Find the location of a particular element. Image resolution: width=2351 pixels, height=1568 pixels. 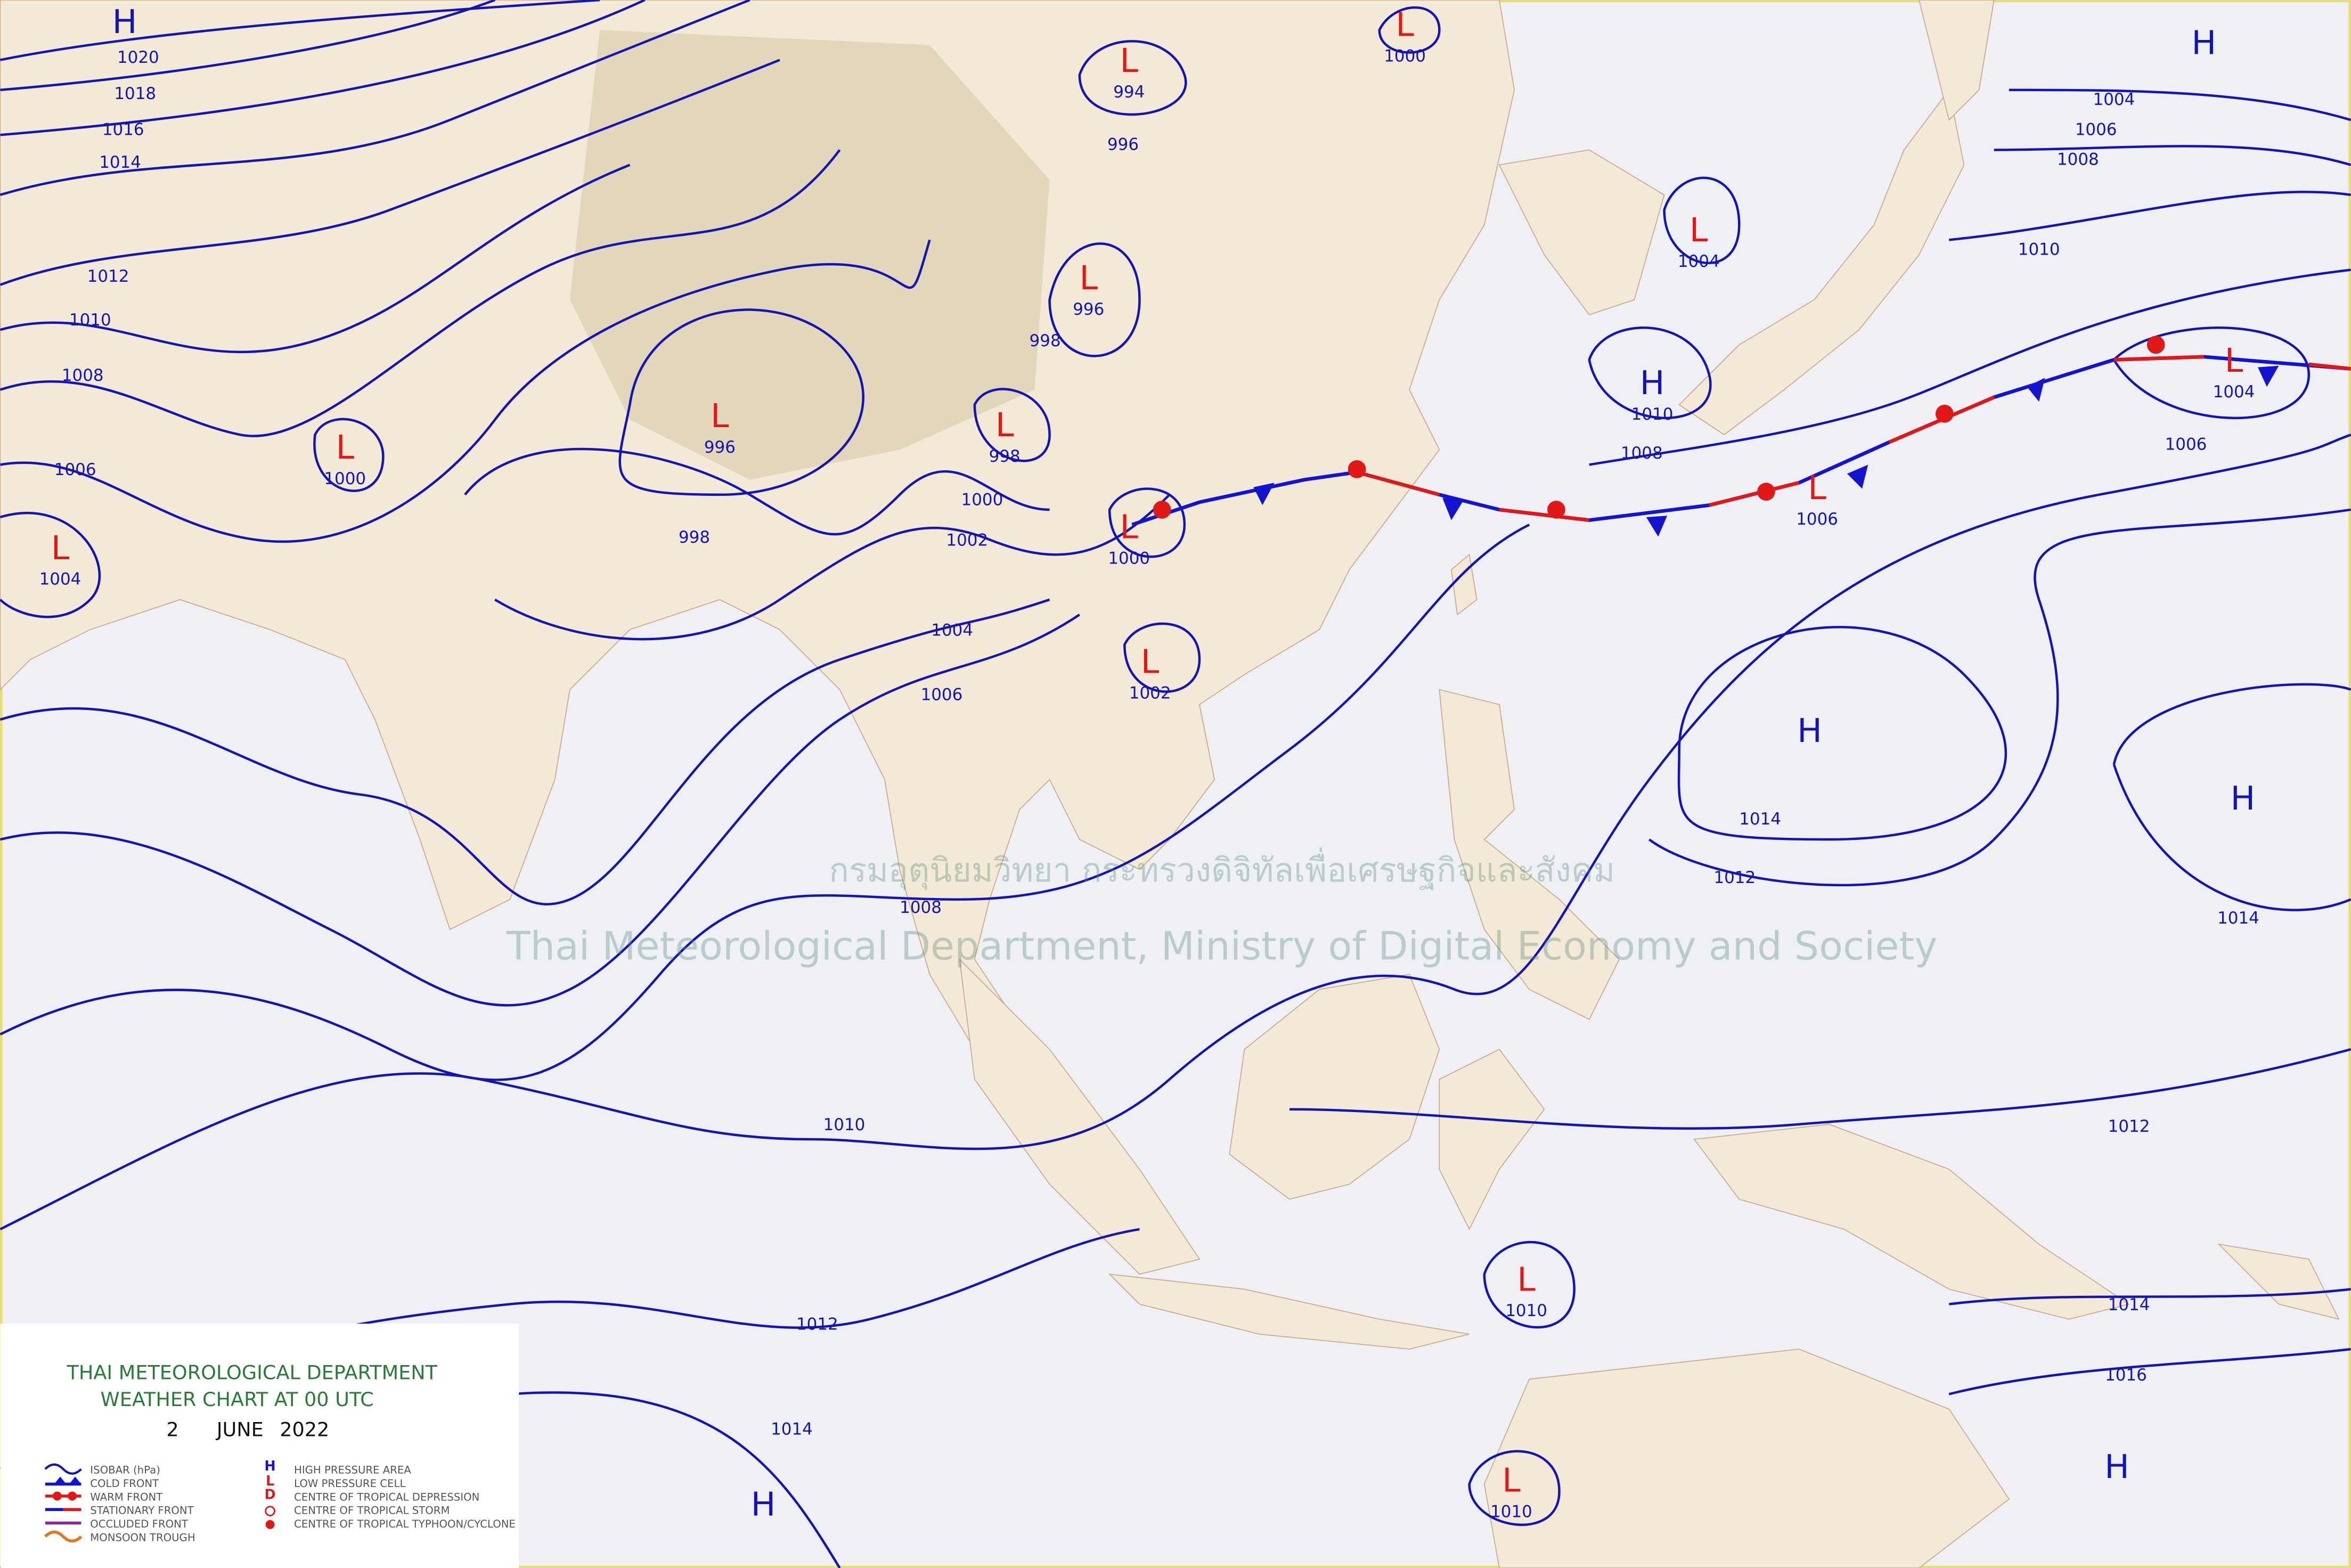

title-year: 2022 is located at coordinates (304, 1429).